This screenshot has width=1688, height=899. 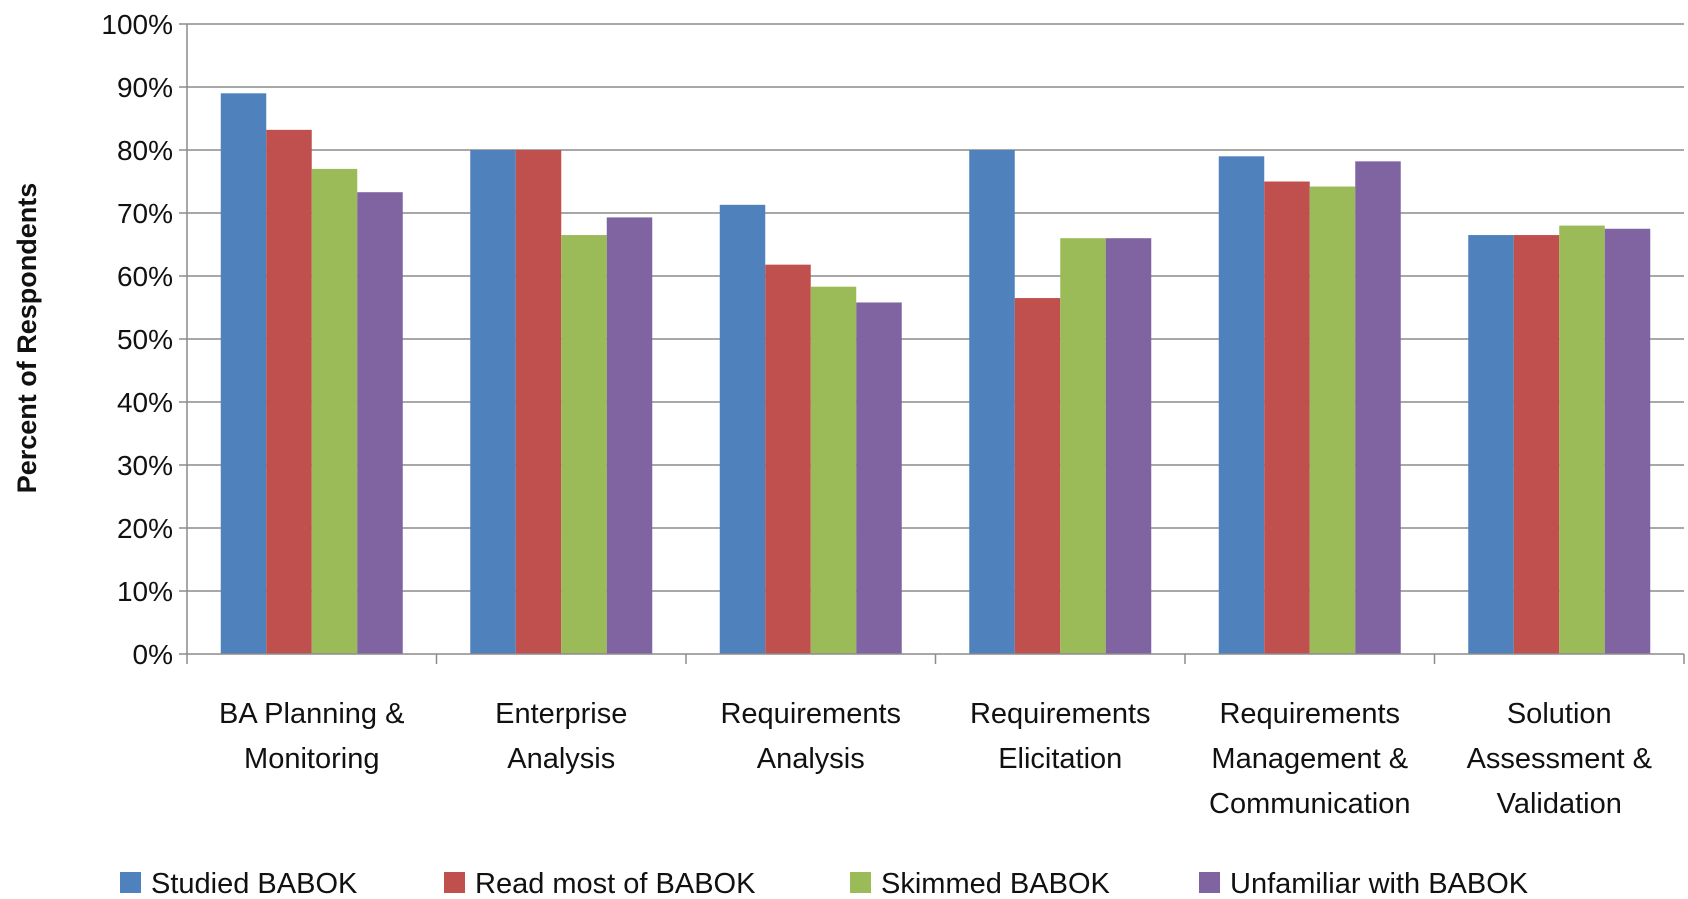 I want to click on x-category-label-line: BA Planning &, so click(x=311, y=714).